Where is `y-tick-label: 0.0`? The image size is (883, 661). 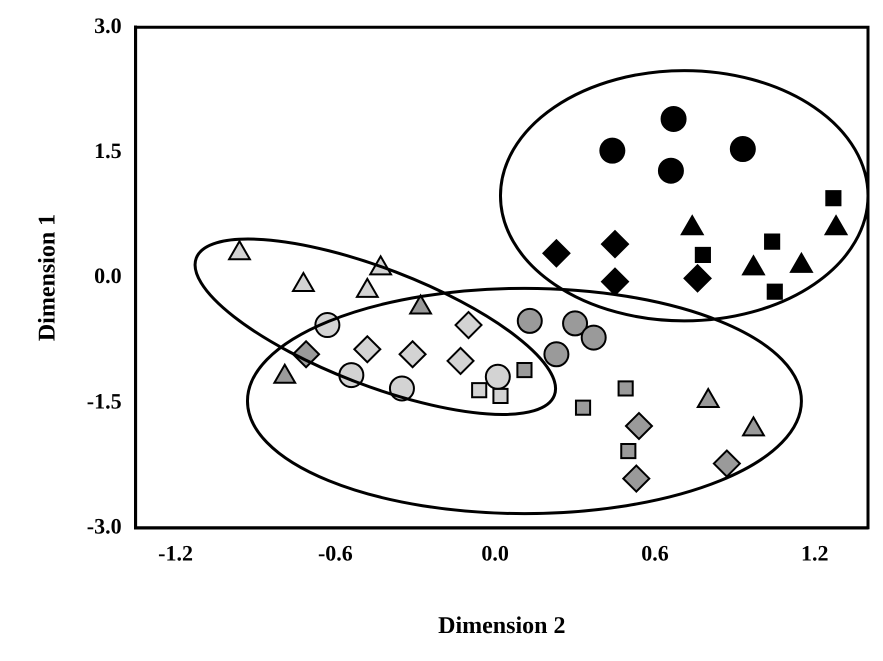 y-tick-label: 0.0 is located at coordinates (108, 275).